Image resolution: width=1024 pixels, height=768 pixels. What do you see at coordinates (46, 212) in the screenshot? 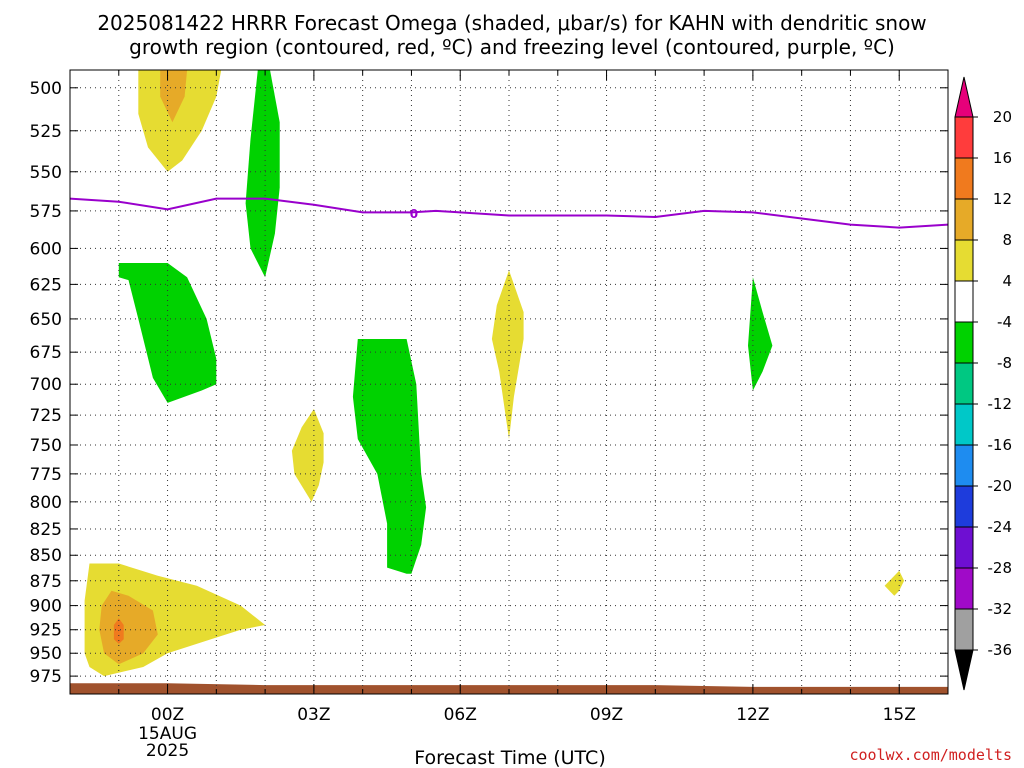
I see `y-tick-label: 575` at bounding box center [46, 212].